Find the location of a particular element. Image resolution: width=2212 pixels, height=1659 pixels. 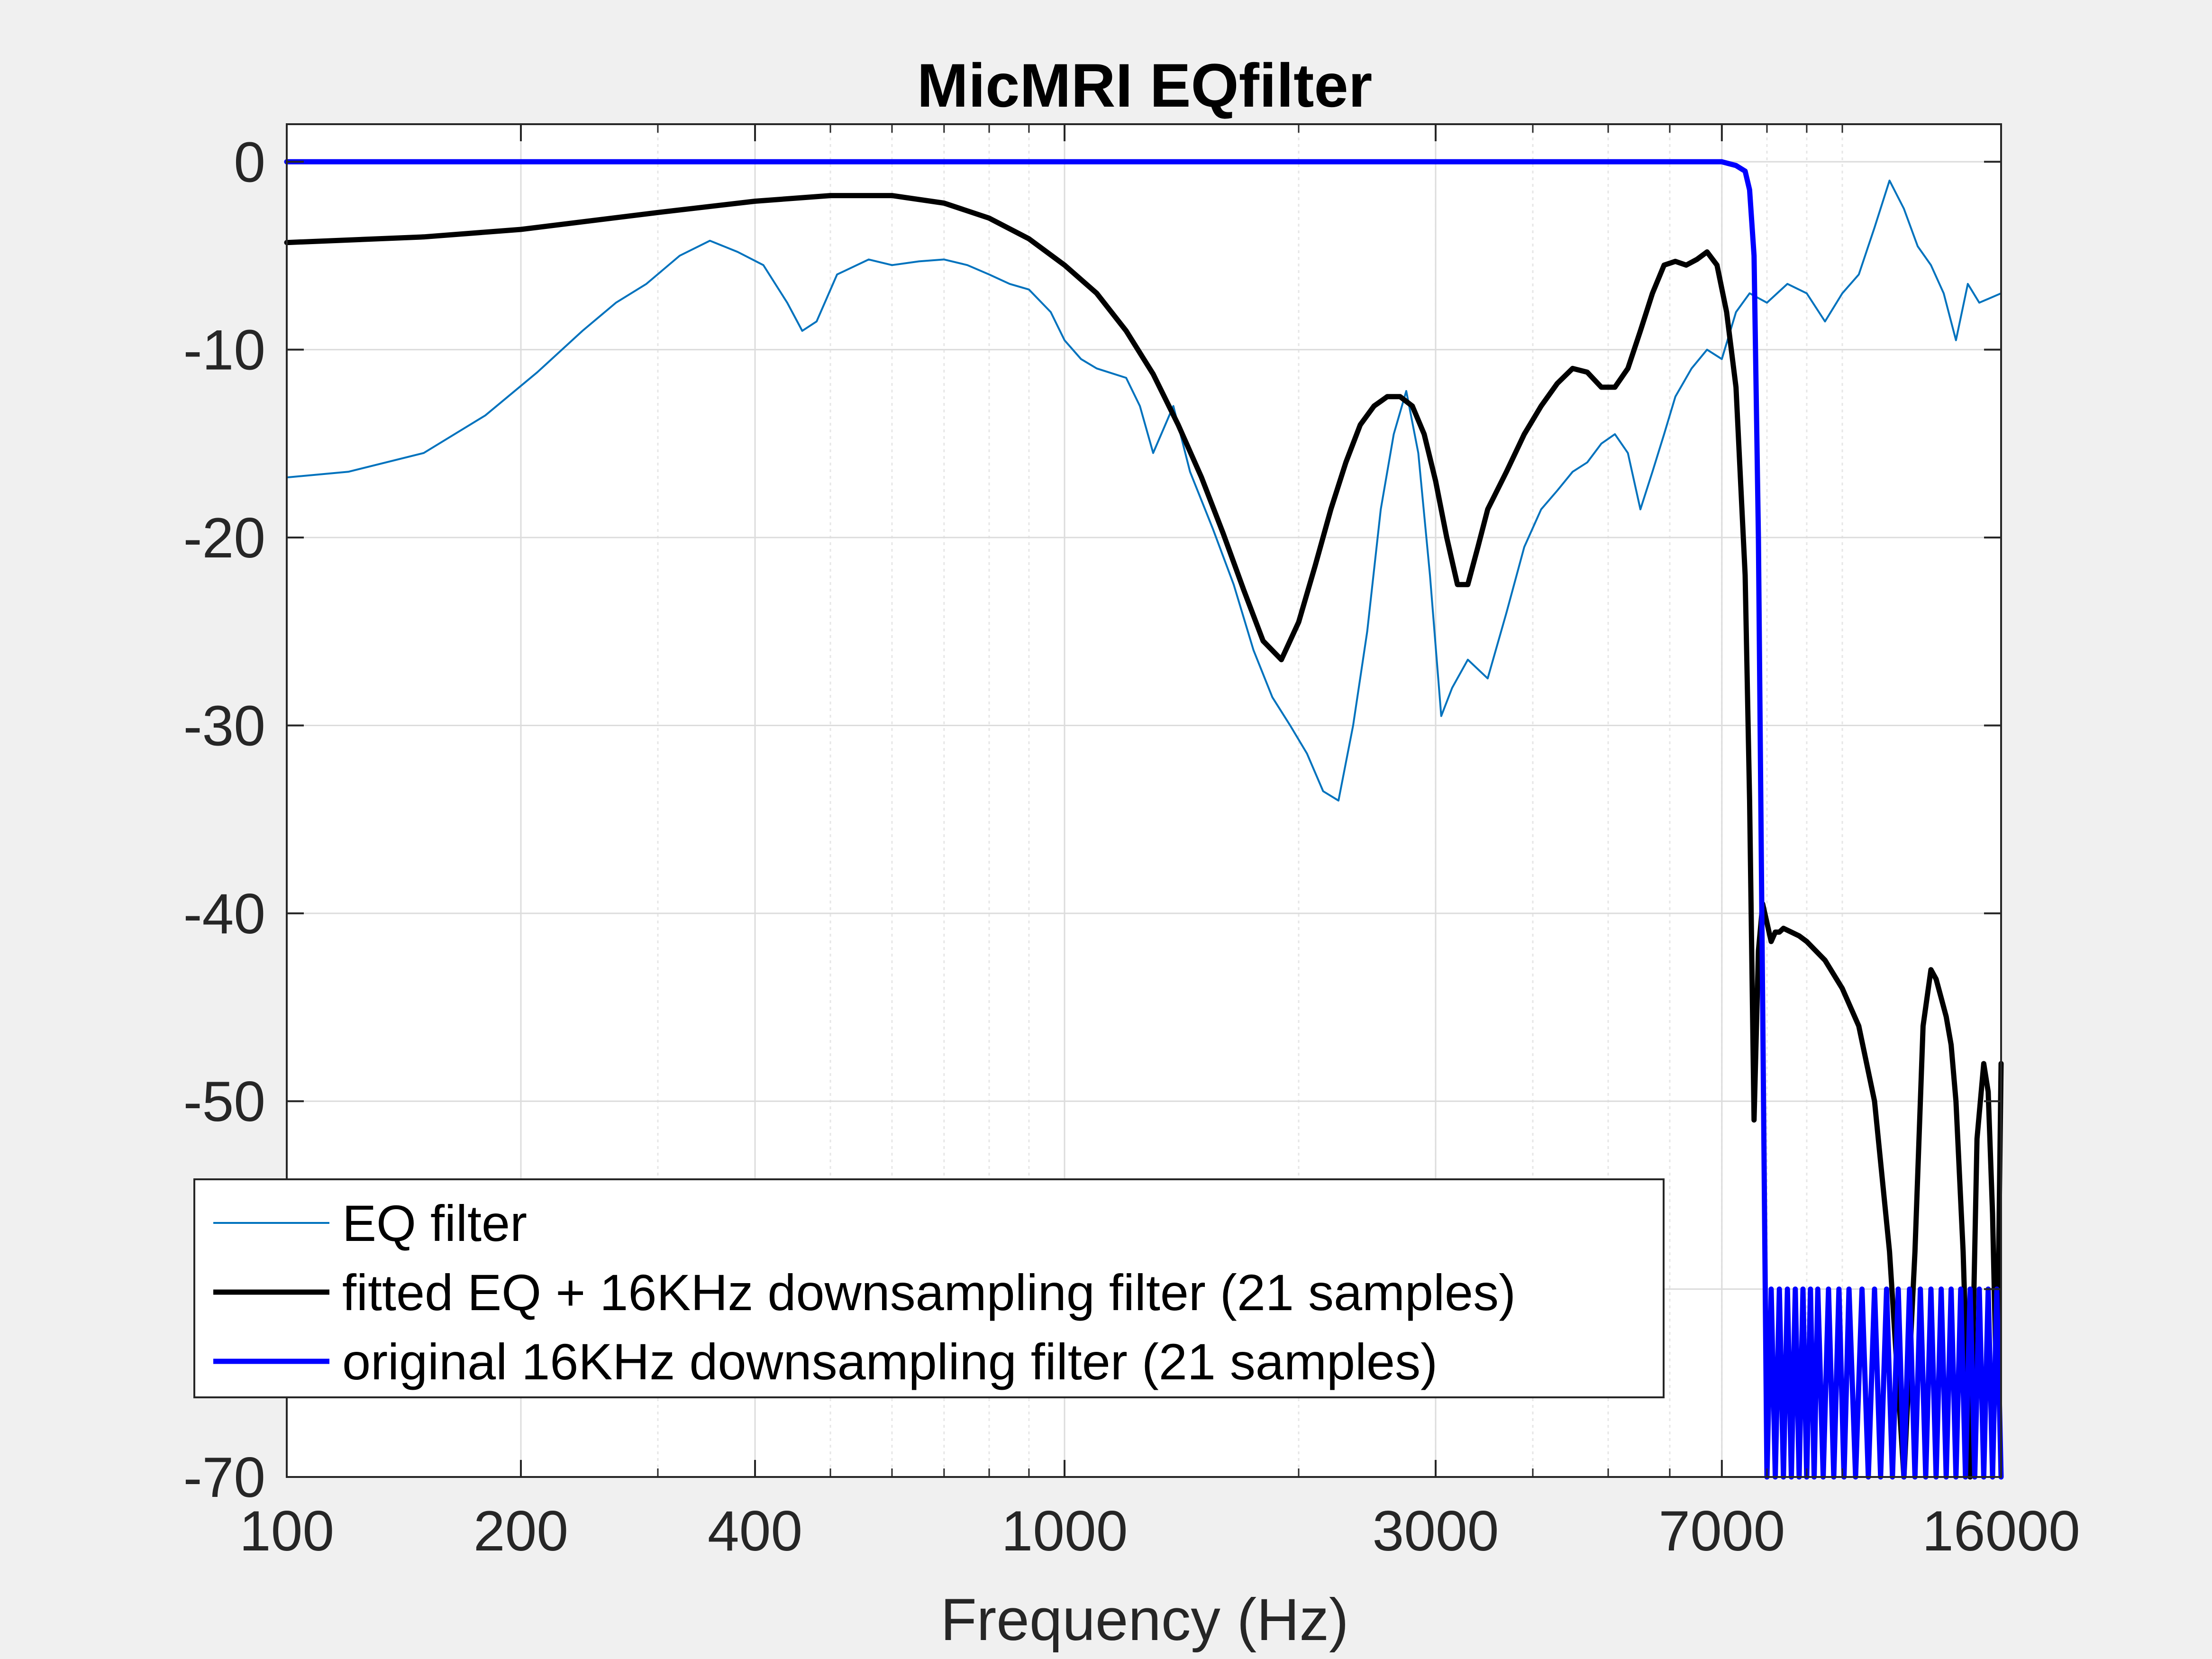

x-axis-label: Frequency (Hz) is located at coordinates (1144, 1620).